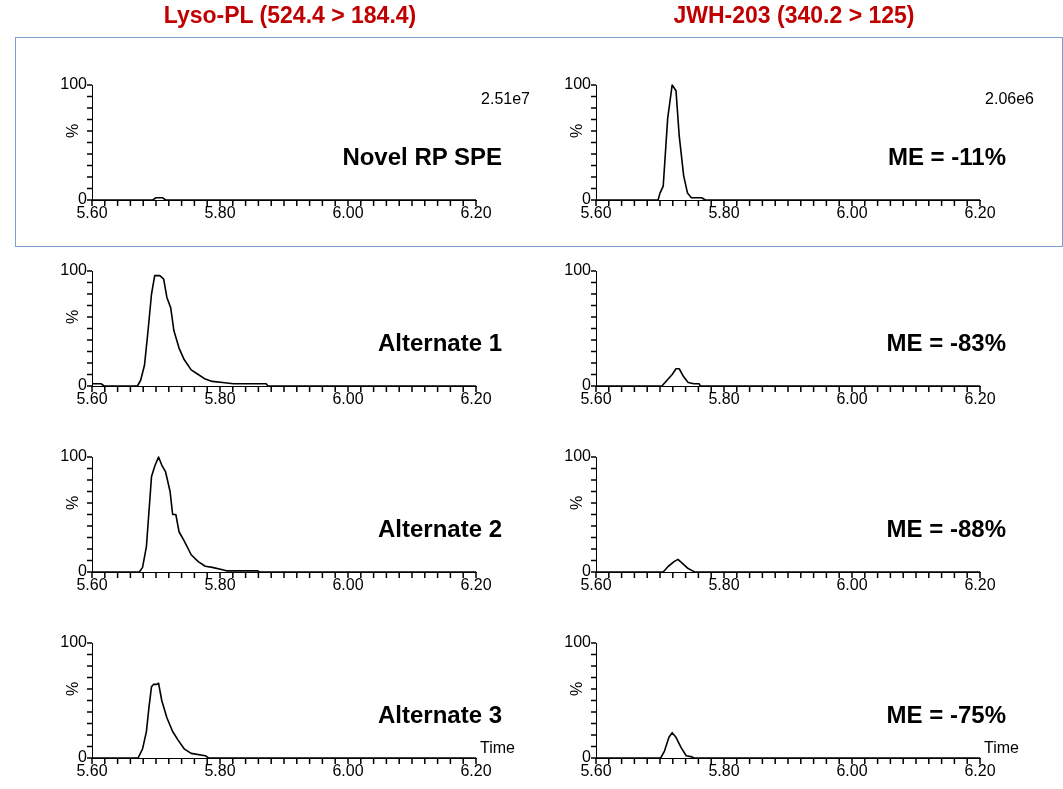  I want to click on annotation: Novel RP SPE, so click(422, 157).